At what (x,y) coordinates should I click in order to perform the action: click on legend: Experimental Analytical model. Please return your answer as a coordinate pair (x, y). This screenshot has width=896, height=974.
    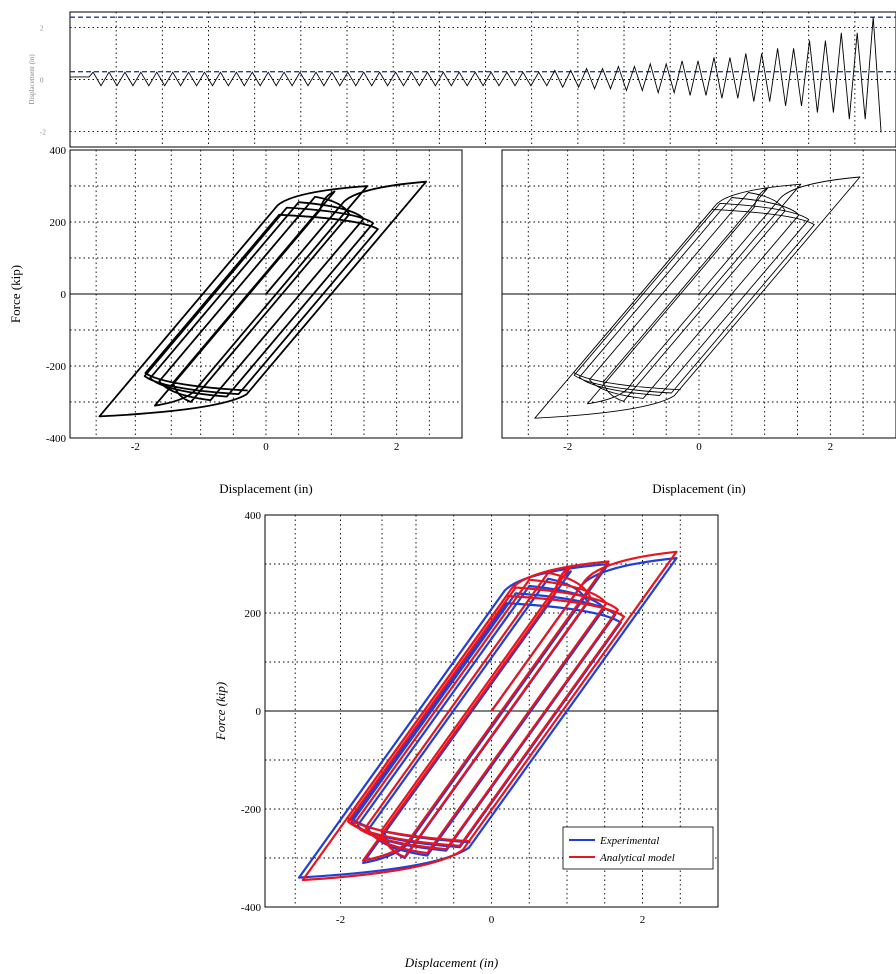
    Looking at the image, I should click on (638, 848).